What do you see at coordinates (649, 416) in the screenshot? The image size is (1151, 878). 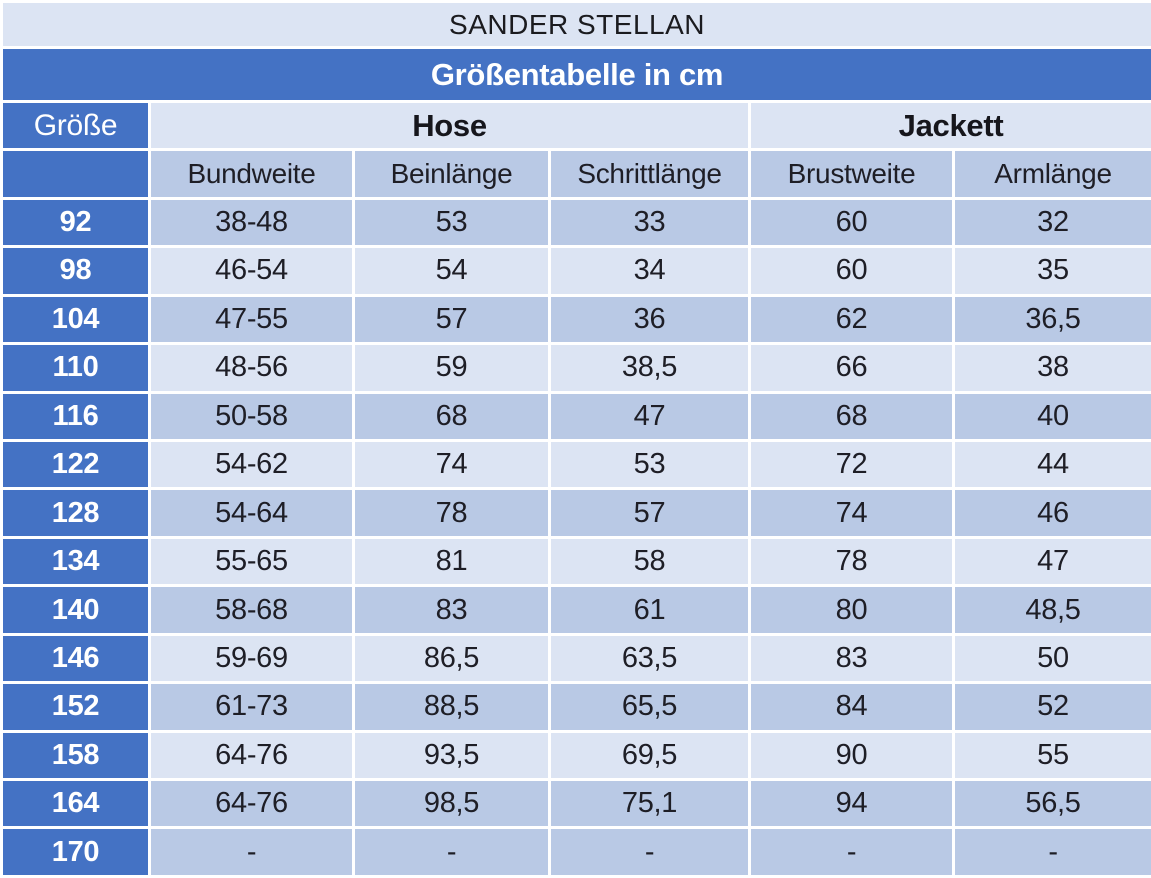 I see `value-cell: 47` at bounding box center [649, 416].